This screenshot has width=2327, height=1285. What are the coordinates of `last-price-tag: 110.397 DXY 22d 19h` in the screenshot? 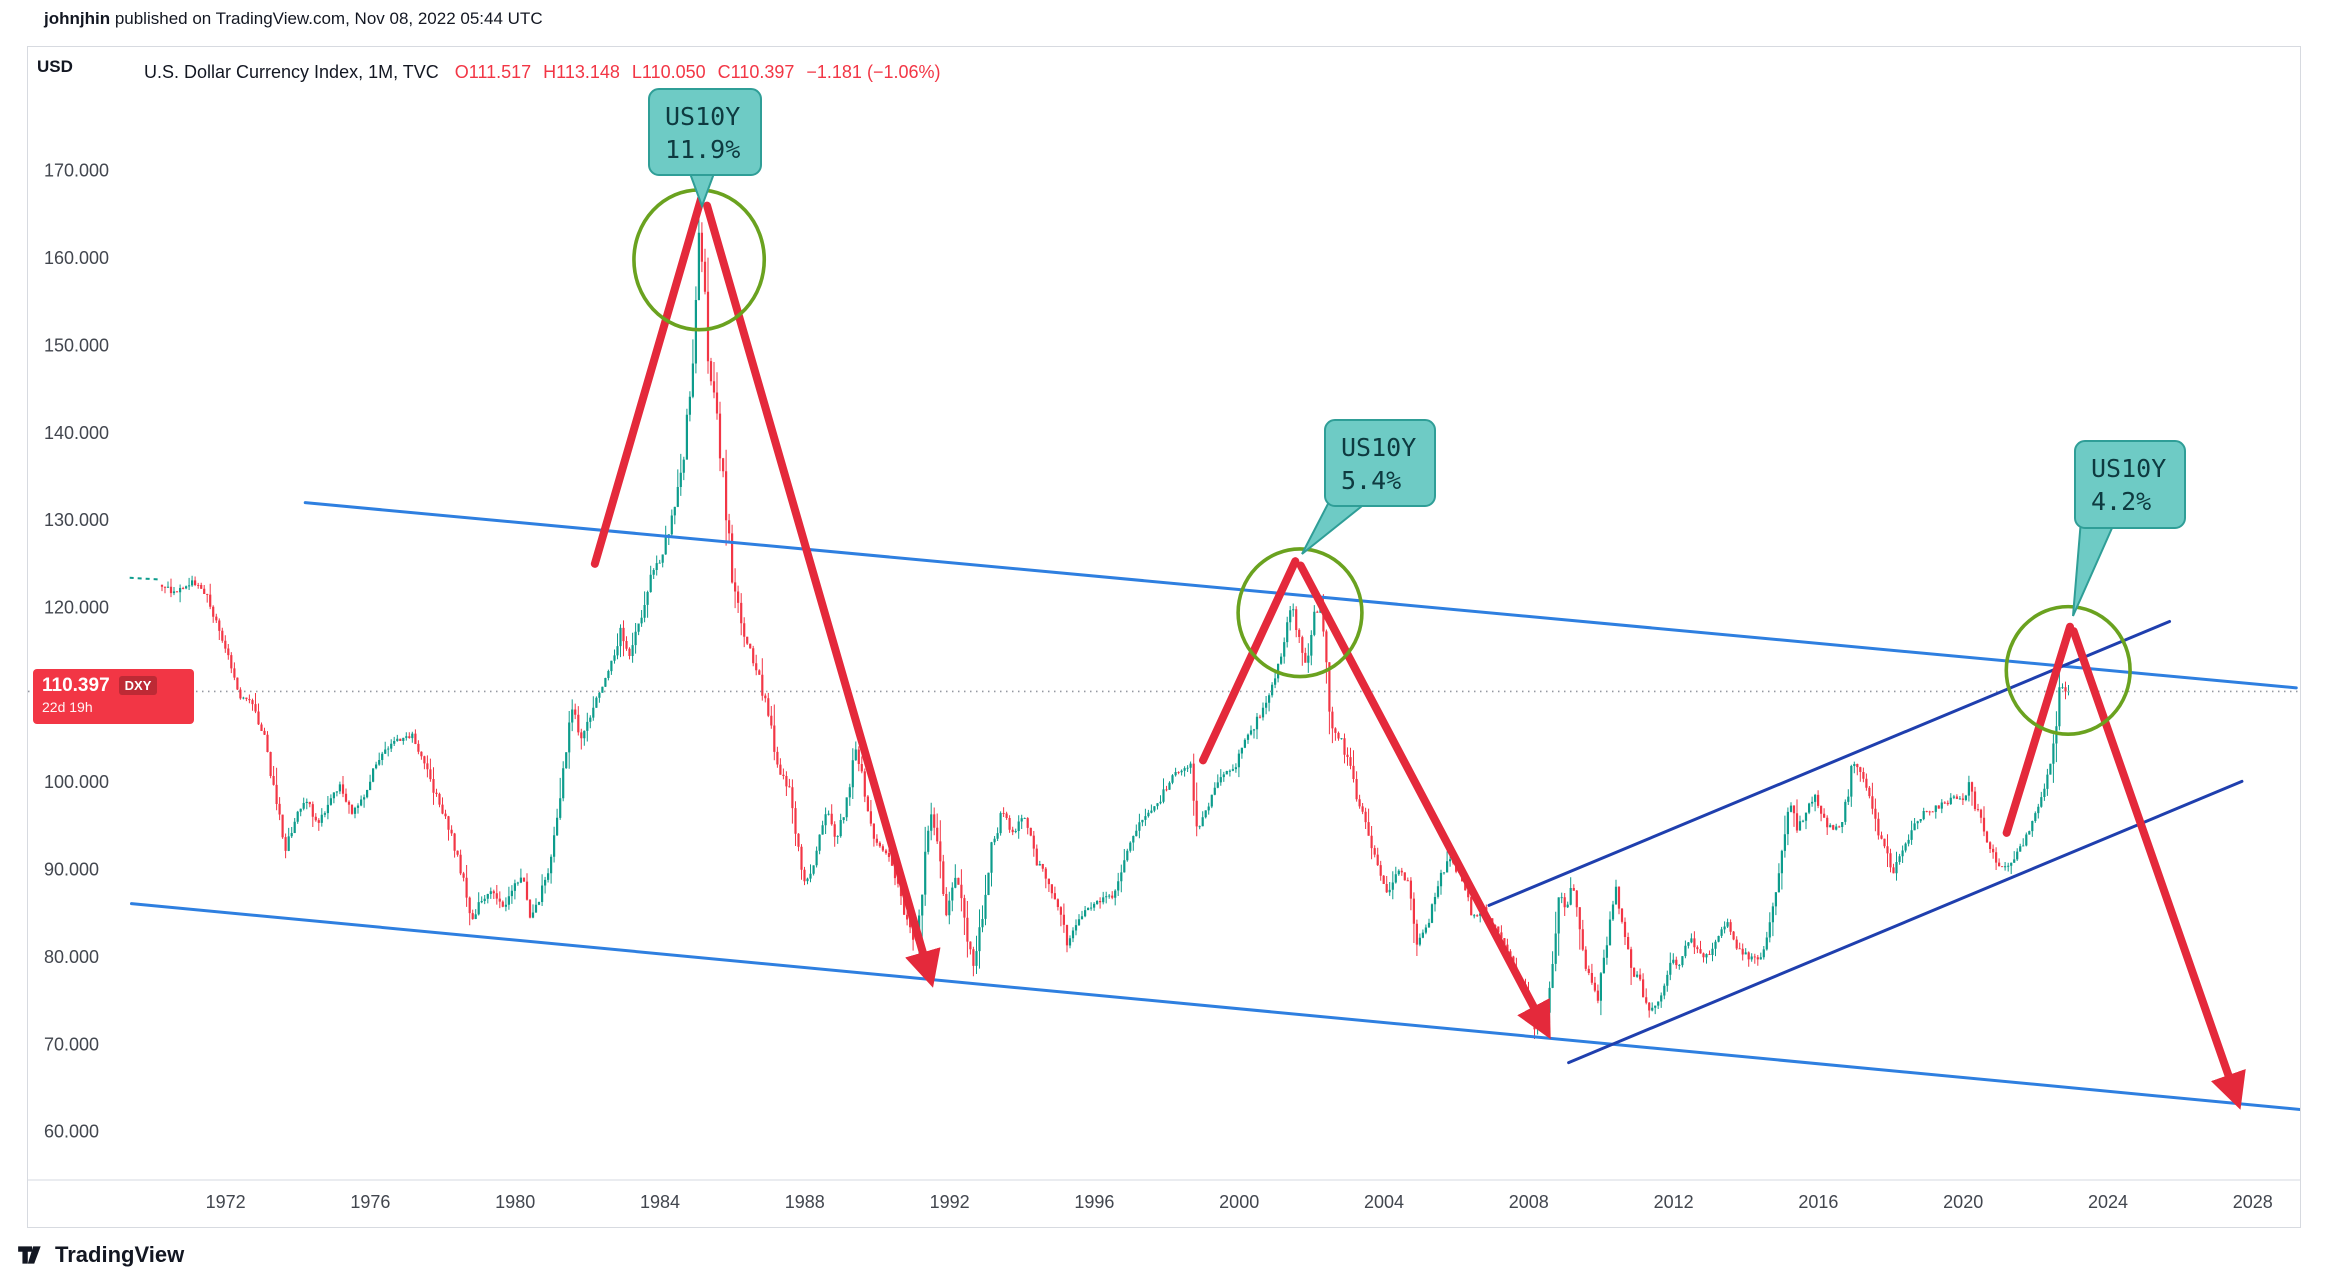 It's located at (113, 696).